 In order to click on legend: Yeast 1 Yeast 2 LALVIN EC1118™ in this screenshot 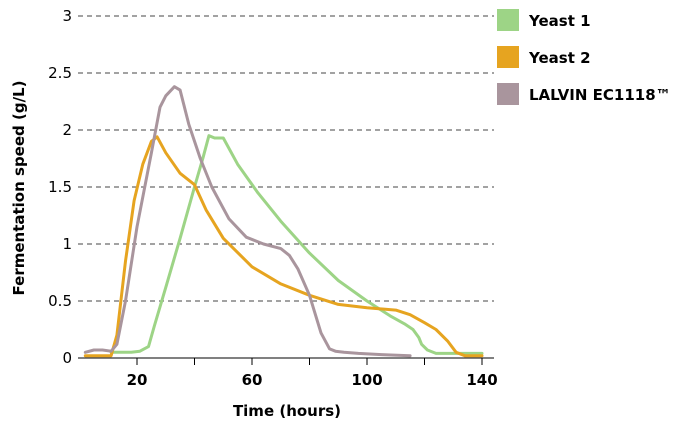, I will do `click(584, 57)`.